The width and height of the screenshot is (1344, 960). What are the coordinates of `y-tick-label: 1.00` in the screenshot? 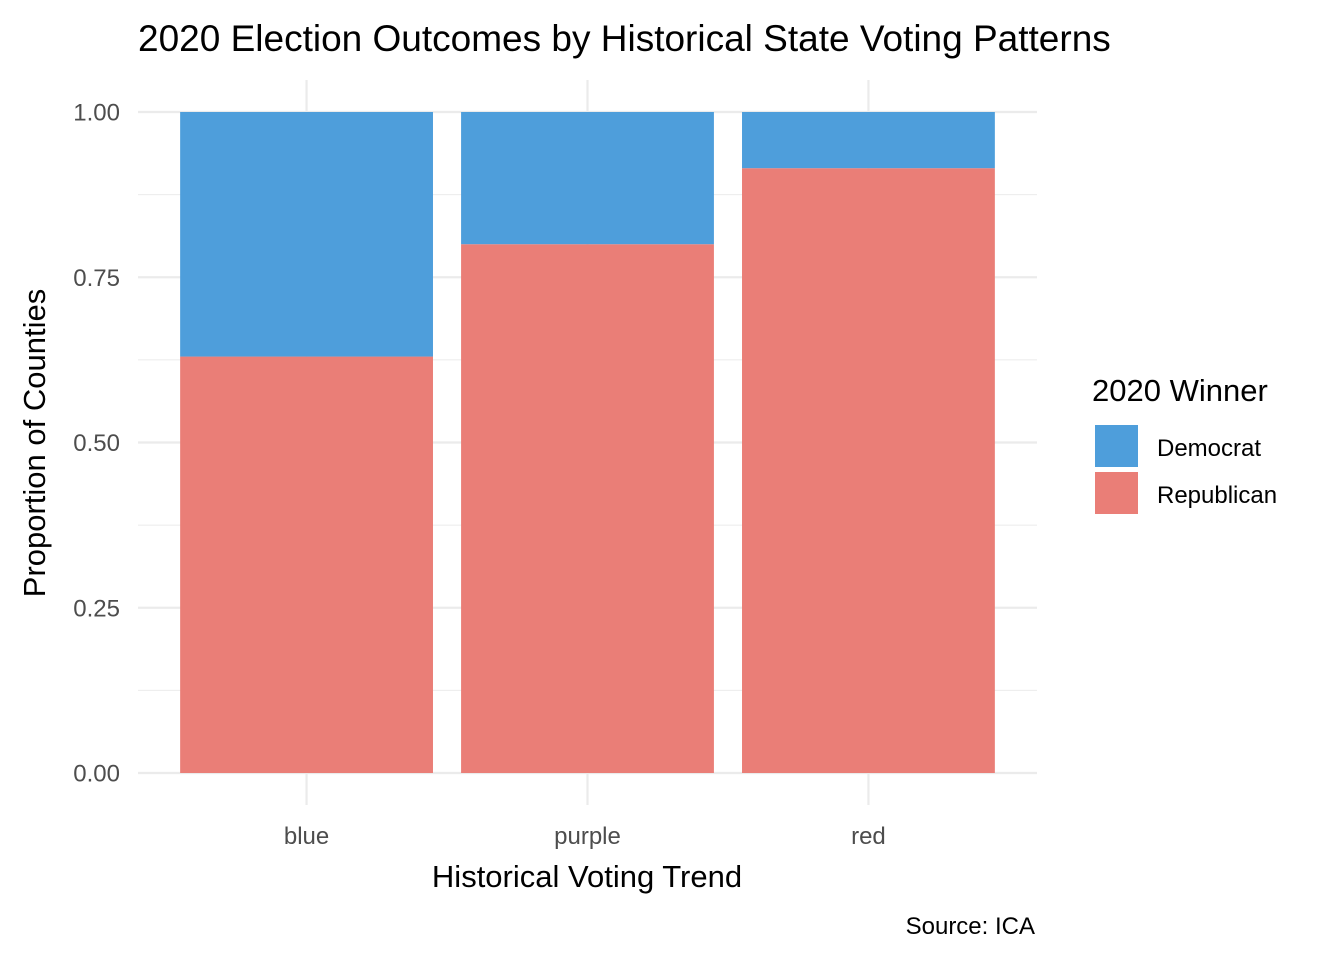 It's located at (96, 113).